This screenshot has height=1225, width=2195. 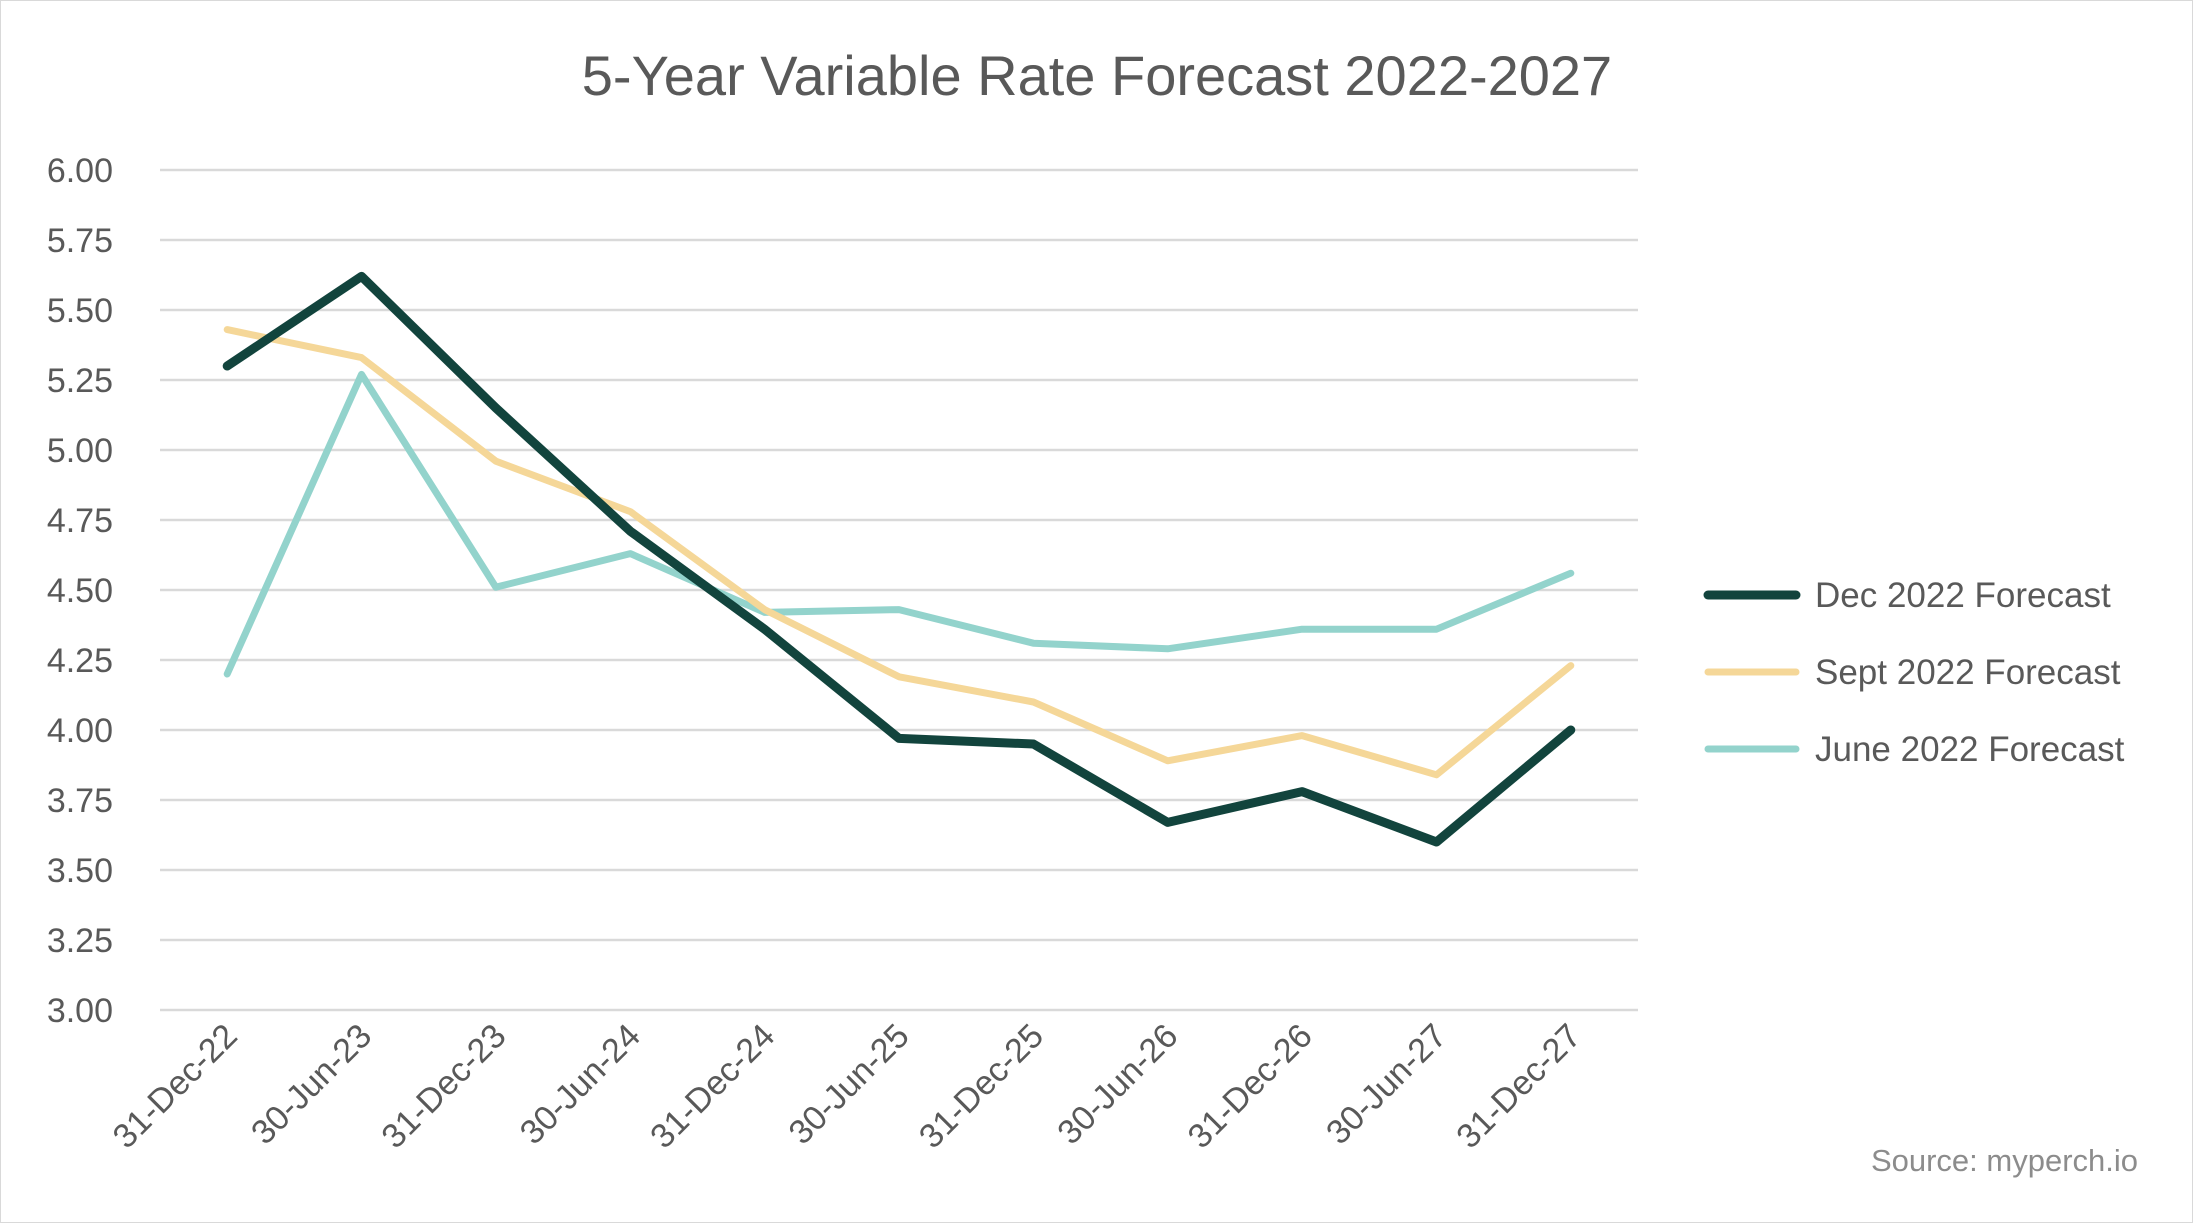 I want to click on x-tick-label: 30-Jun-25, so click(x=849, y=1084).